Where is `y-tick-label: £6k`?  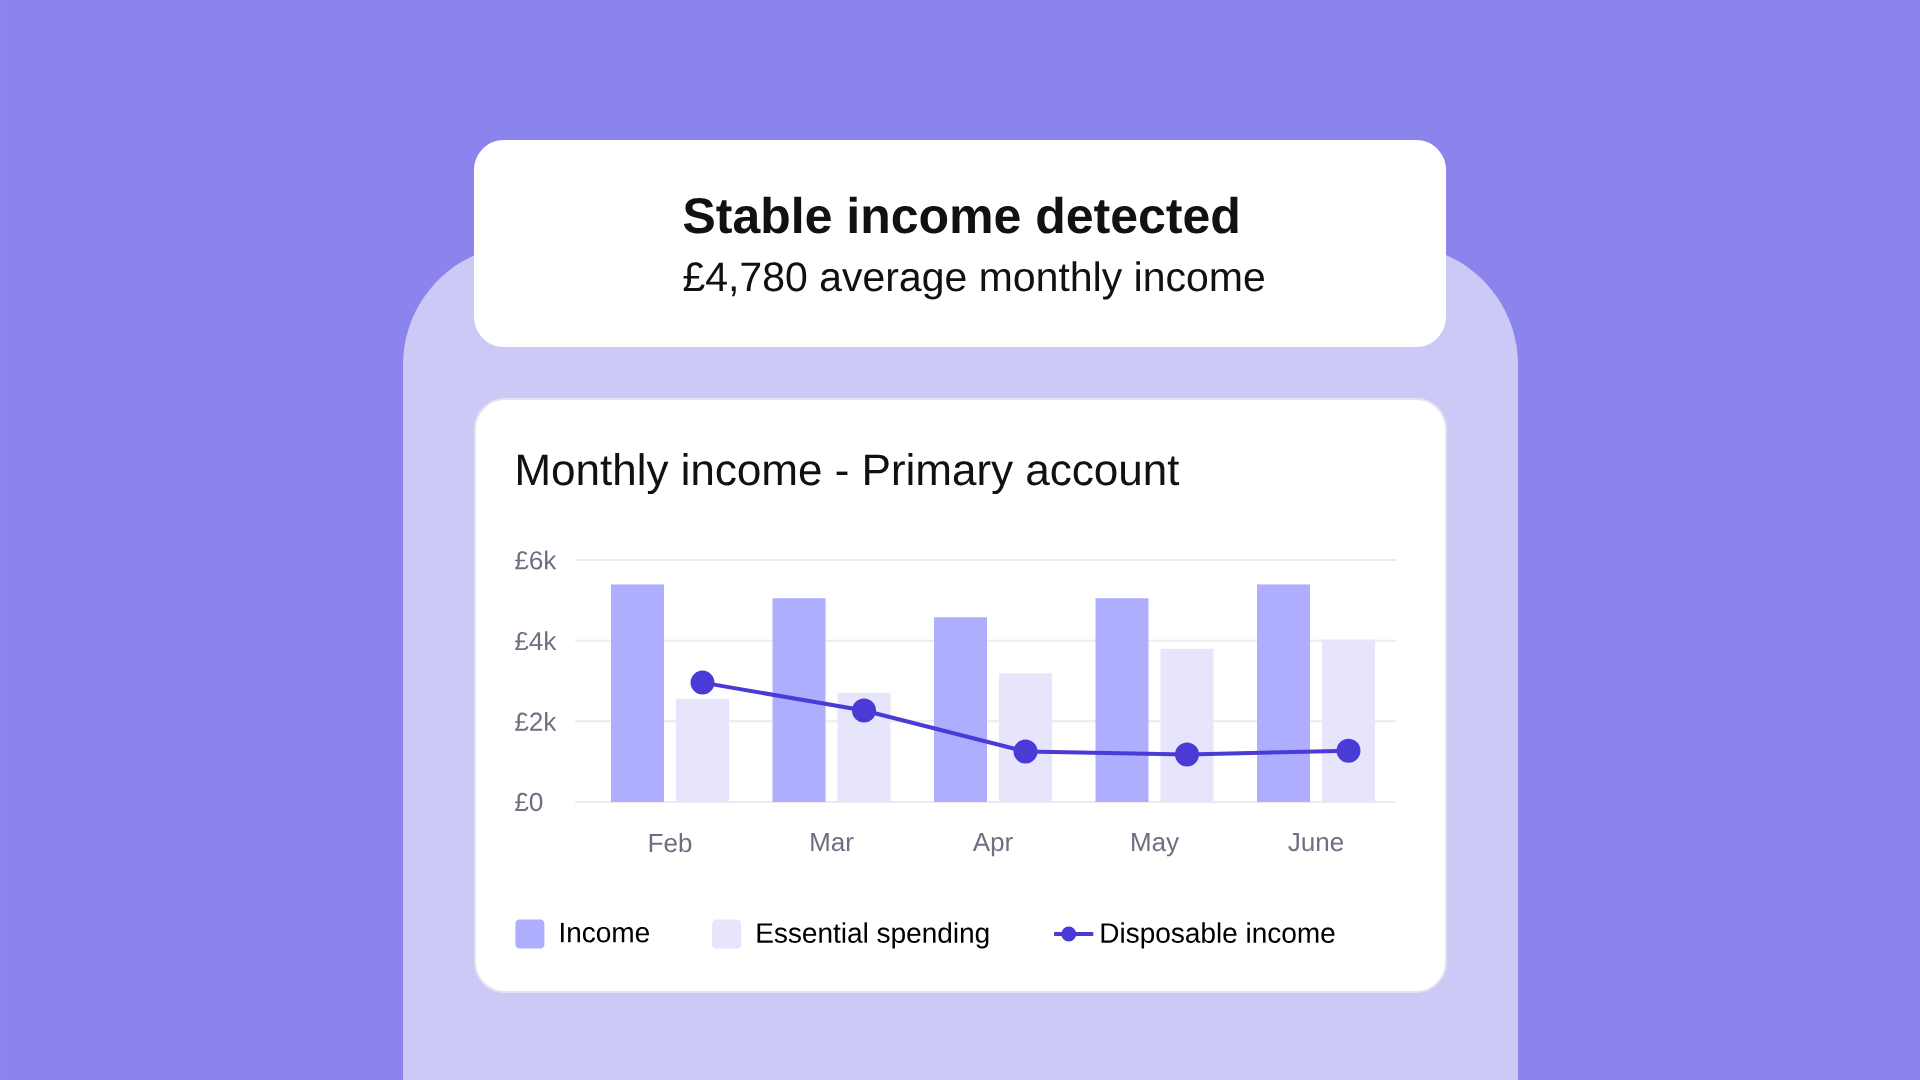 y-tick-label: £6k is located at coordinates (536, 560).